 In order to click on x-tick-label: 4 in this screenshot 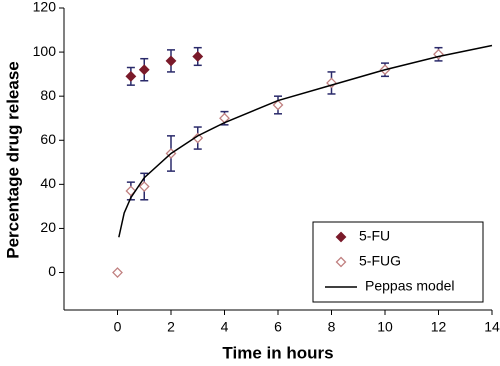, I will do `click(225, 327)`.